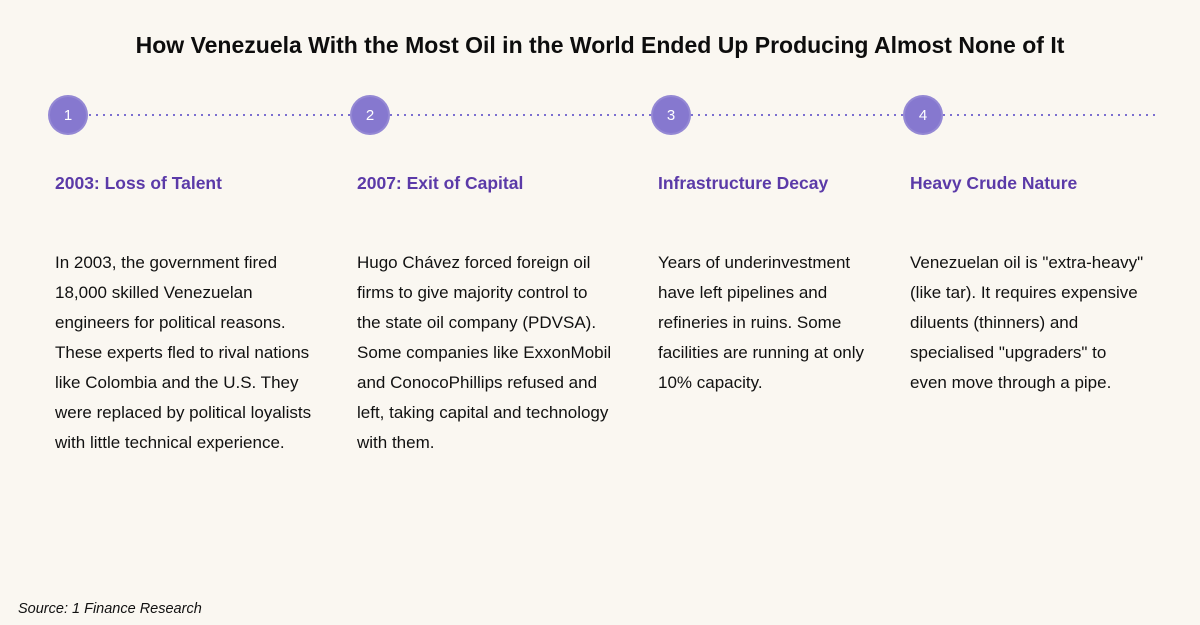 This screenshot has width=1200, height=625. I want to click on step-1-marker: 1, so click(68, 115).